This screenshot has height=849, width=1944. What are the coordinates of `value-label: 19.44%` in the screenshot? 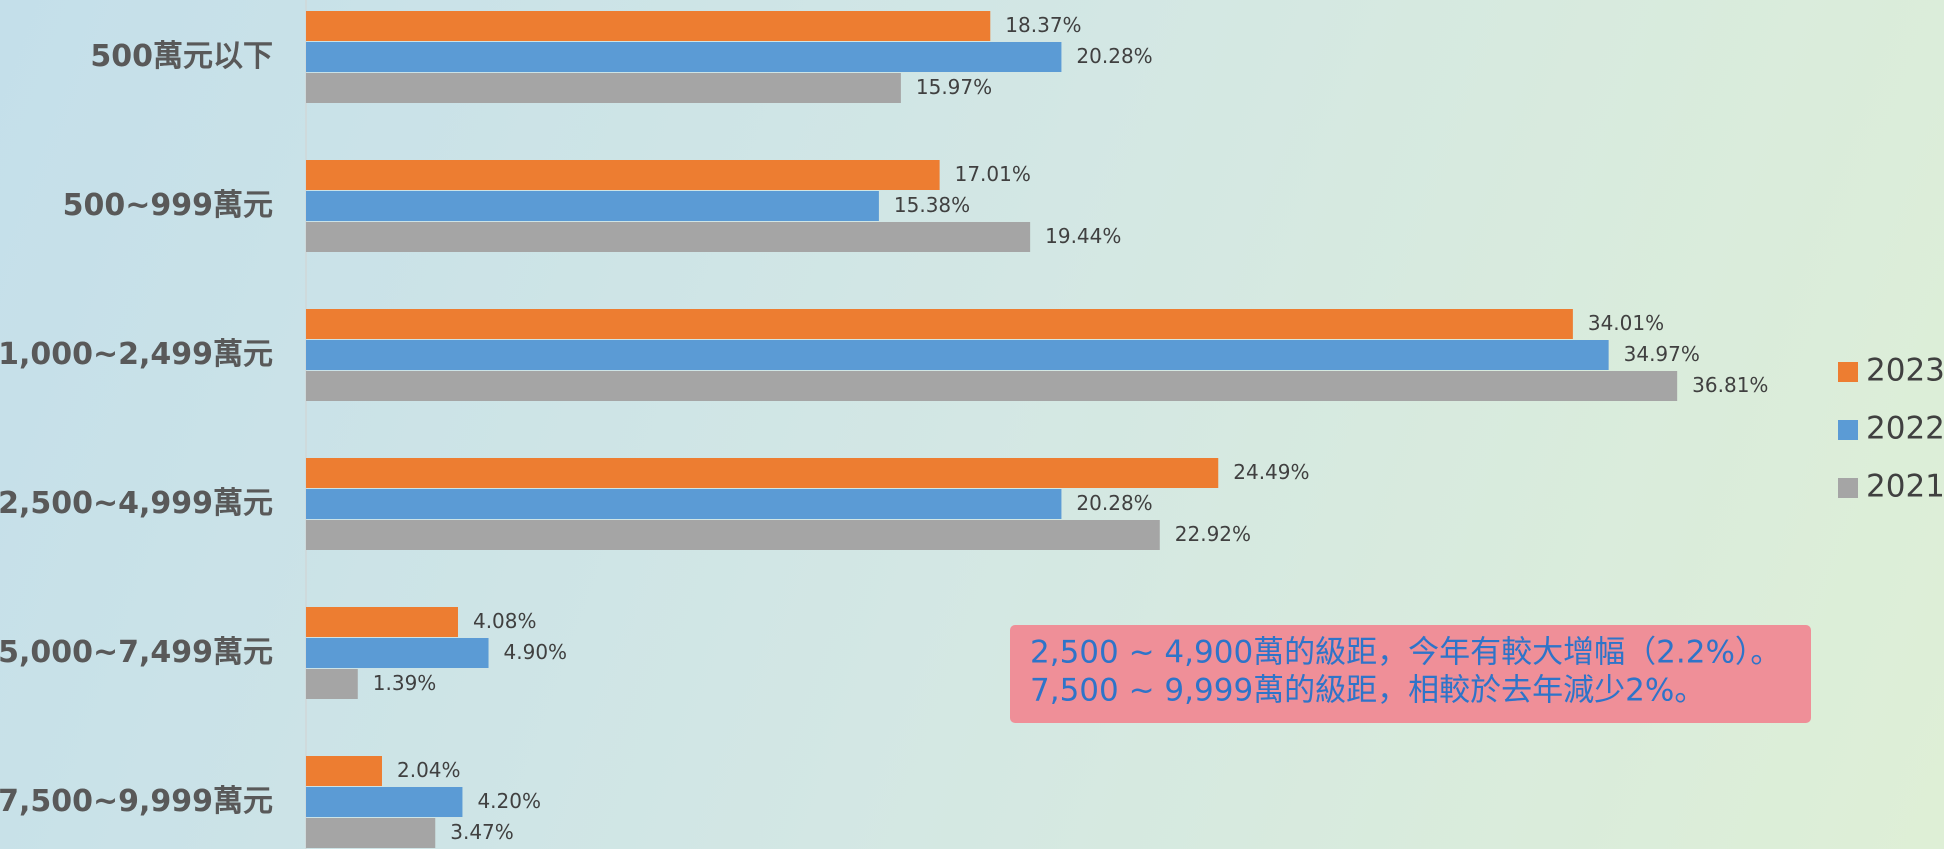 It's located at (1083, 236).